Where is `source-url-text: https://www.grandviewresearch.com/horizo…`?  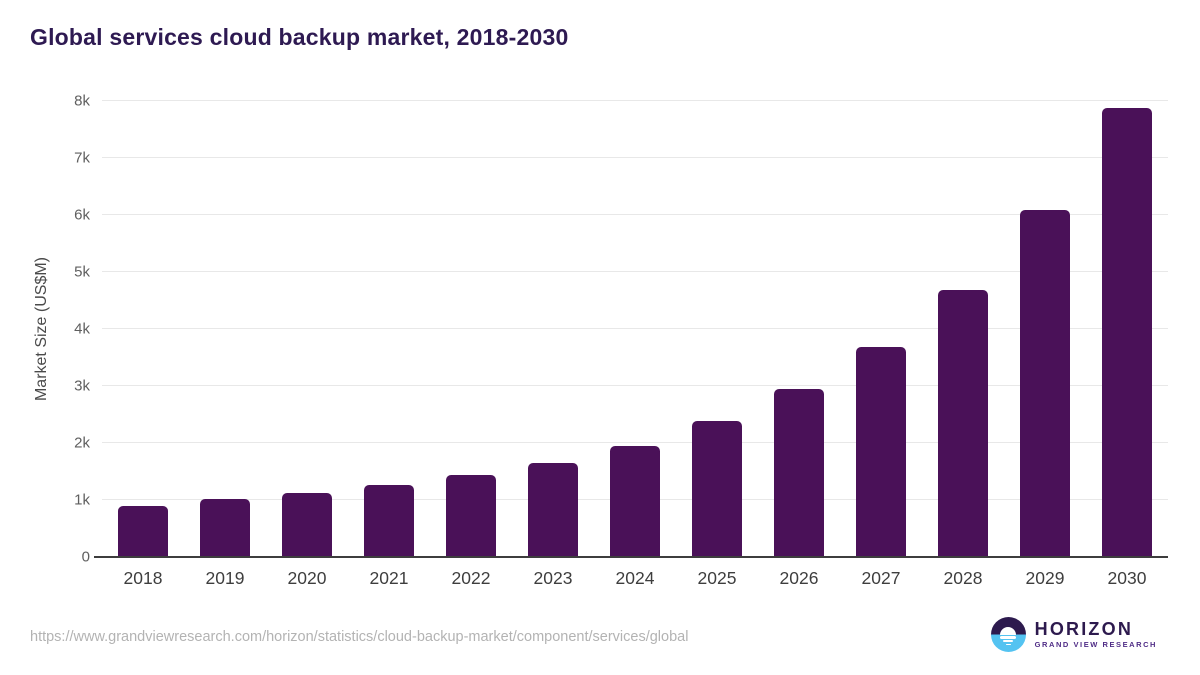
source-url-text: https://www.grandviewresearch.com/horizo… is located at coordinates (359, 637).